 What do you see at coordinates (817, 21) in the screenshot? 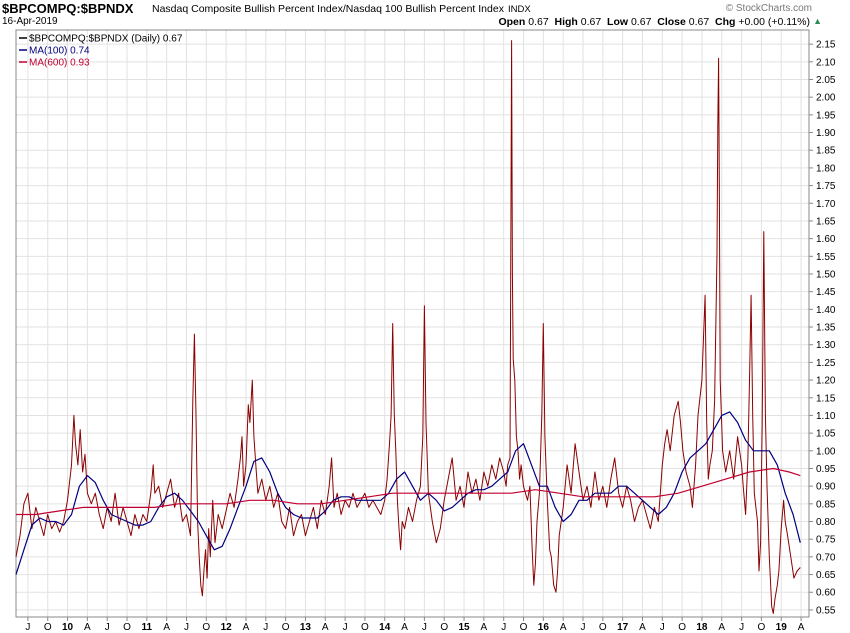
I see `up-arrow-icon: ▲` at bounding box center [817, 21].